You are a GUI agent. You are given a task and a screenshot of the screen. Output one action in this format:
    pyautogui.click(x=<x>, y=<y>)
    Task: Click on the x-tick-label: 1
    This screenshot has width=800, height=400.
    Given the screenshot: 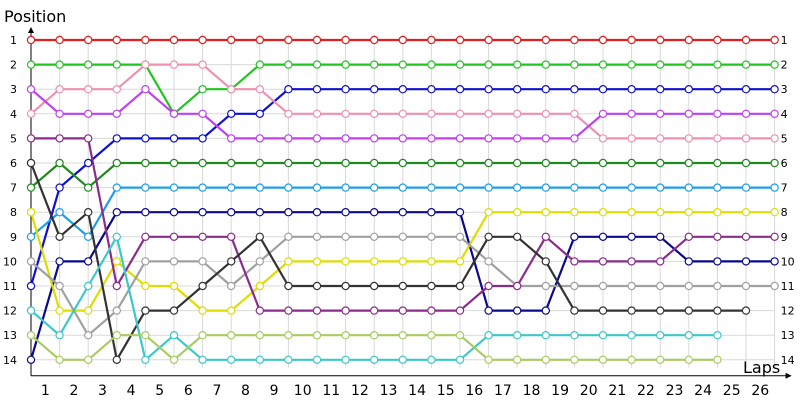 What is the action you would take?
    pyautogui.click(x=45, y=391)
    